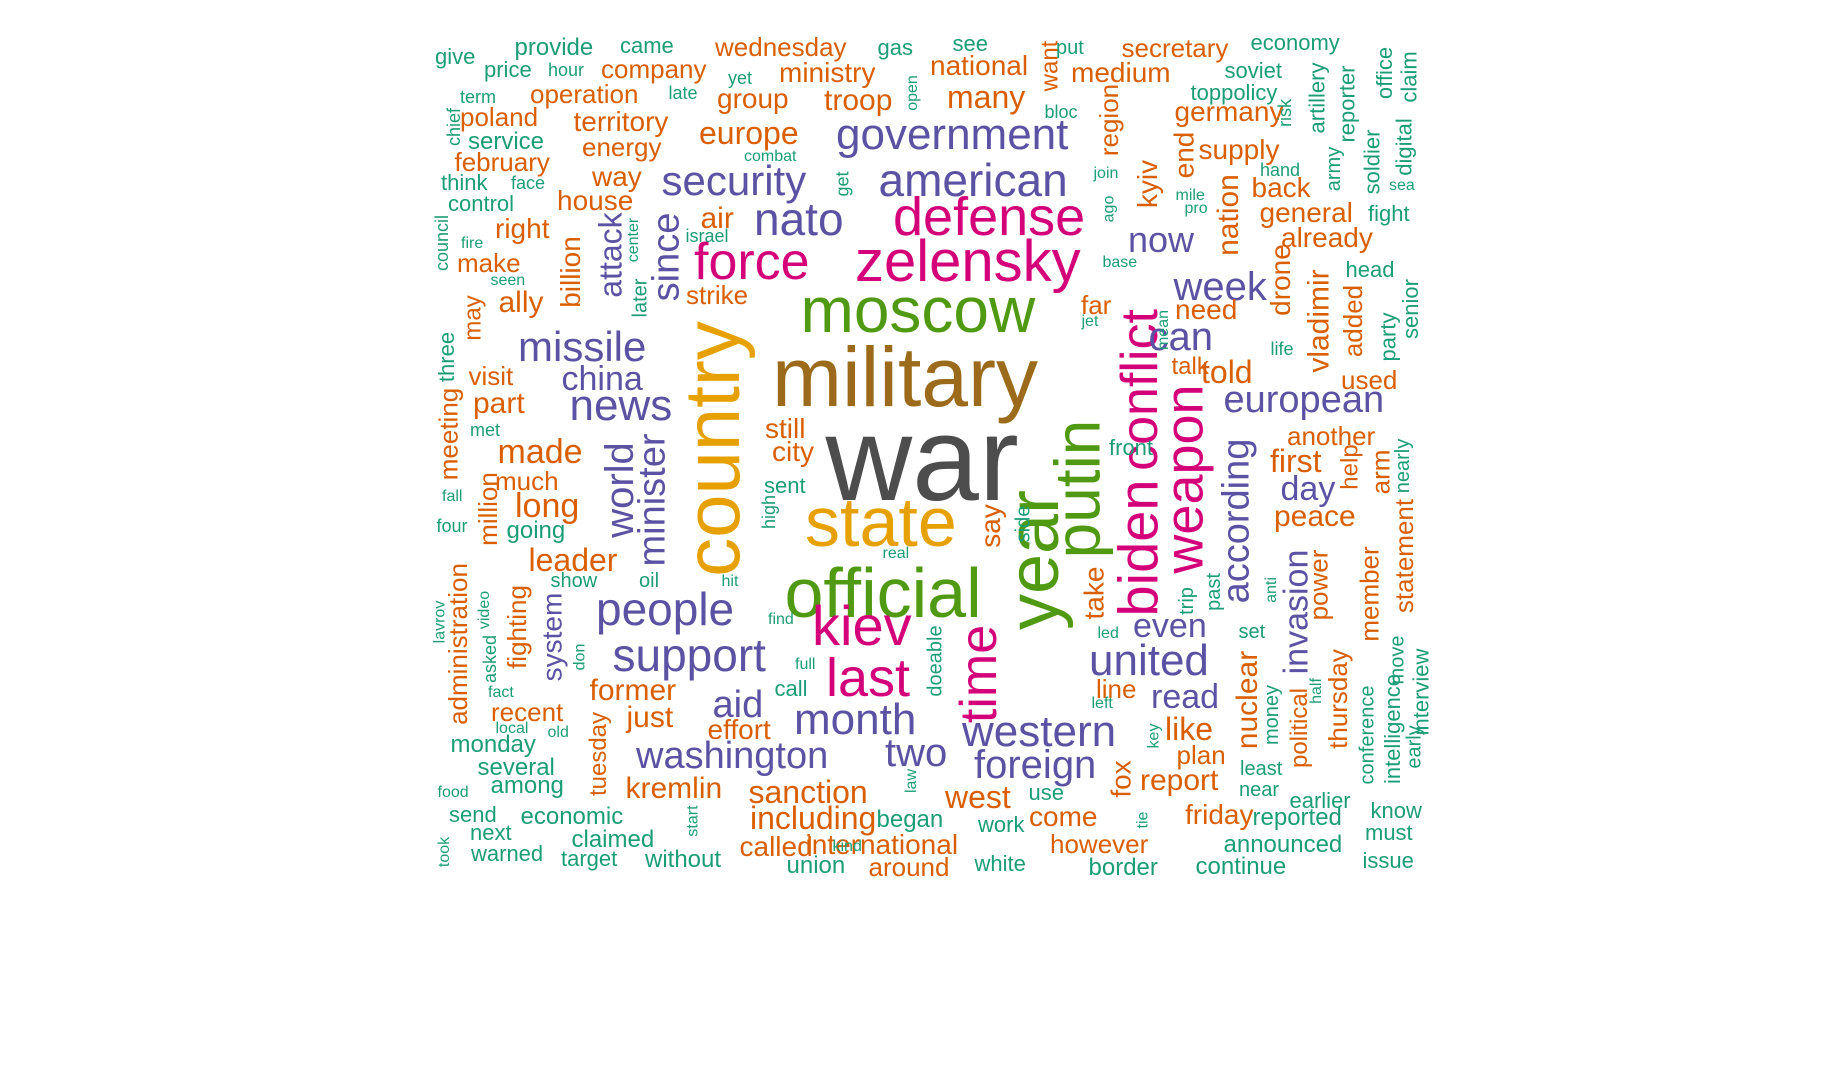 The image size is (1848, 1070). Describe the element at coordinates (464, 182) in the screenshot. I see `word-think: think` at that location.